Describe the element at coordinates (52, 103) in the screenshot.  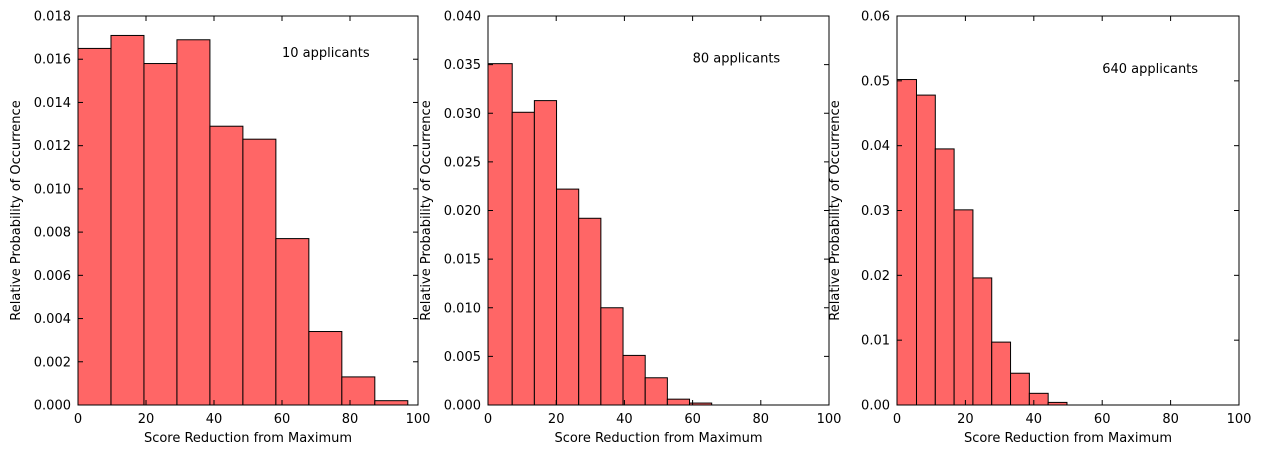
I see `y-tick-label: 0.014` at that location.